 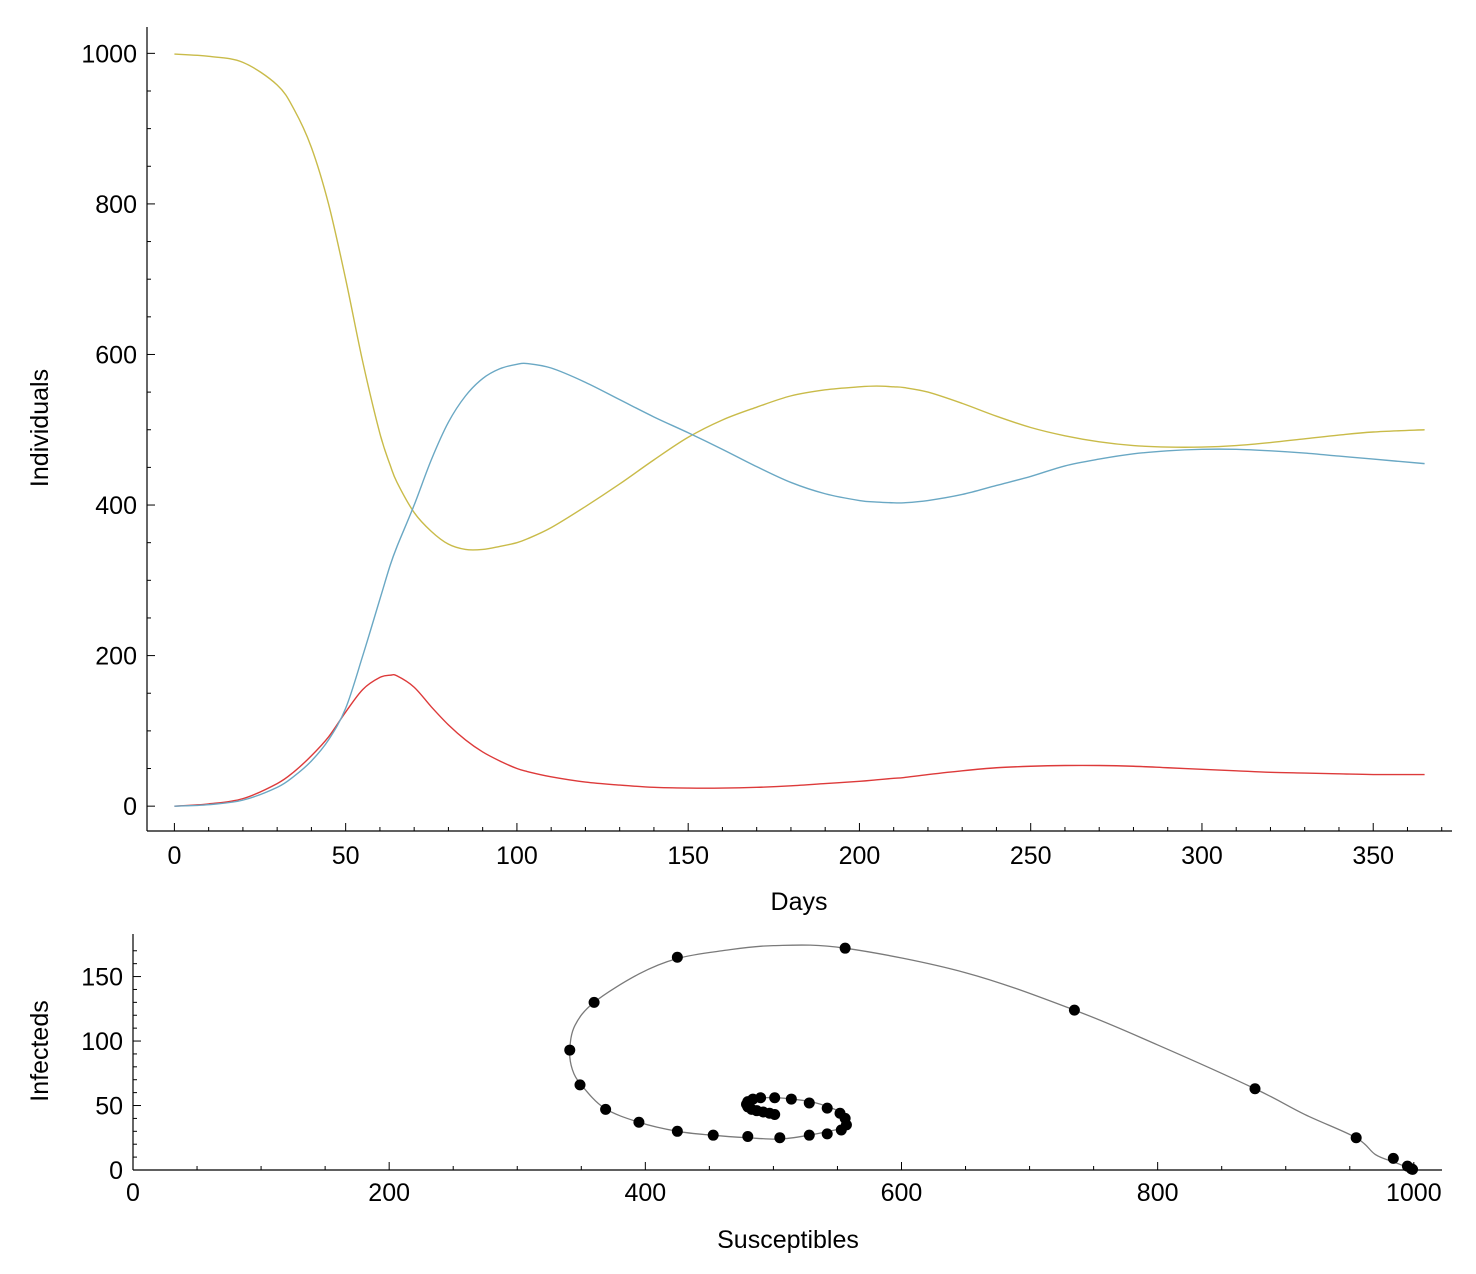 I want to click on time-series-y-tick-label: 400, so click(x=116, y=506).